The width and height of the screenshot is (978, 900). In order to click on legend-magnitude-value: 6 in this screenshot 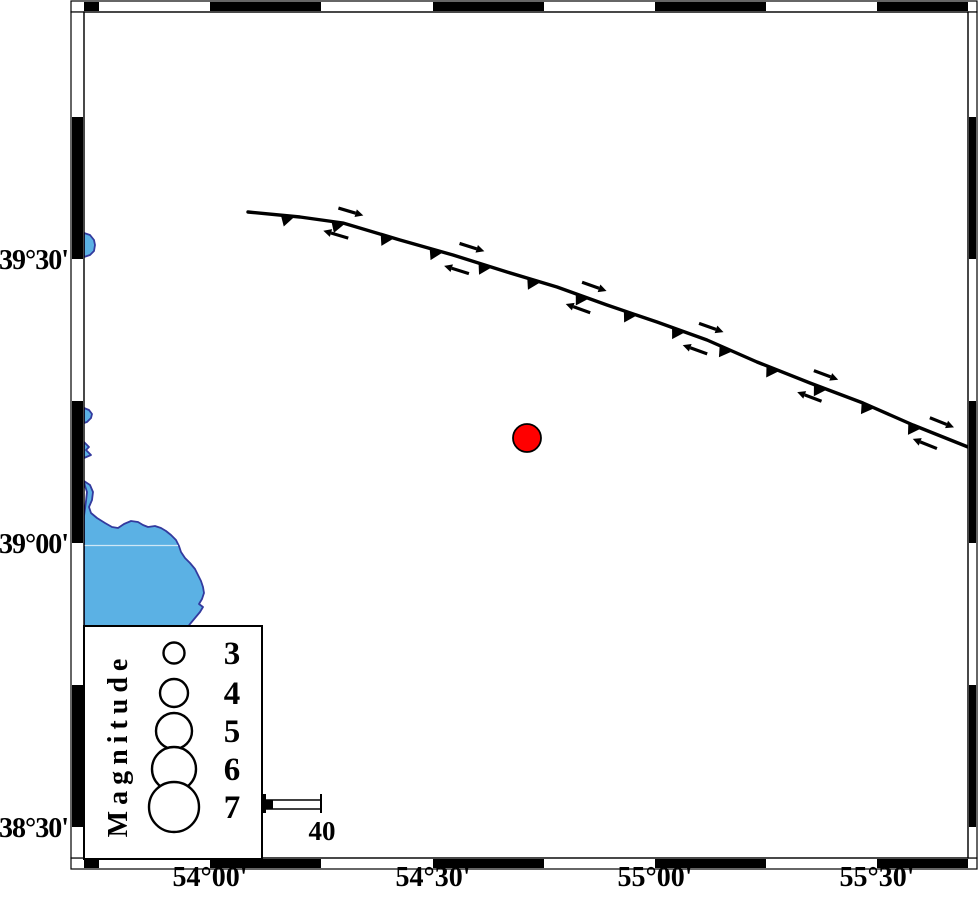, I will do `click(232, 770)`.